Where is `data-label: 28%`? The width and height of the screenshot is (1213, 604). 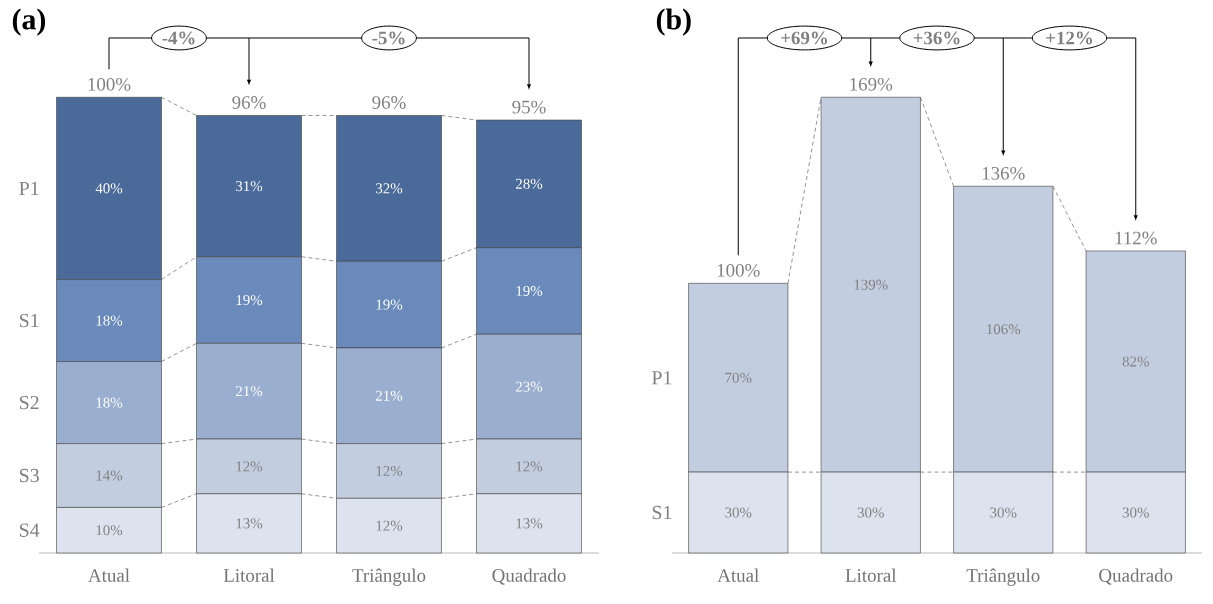 data-label: 28% is located at coordinates (529, 183).